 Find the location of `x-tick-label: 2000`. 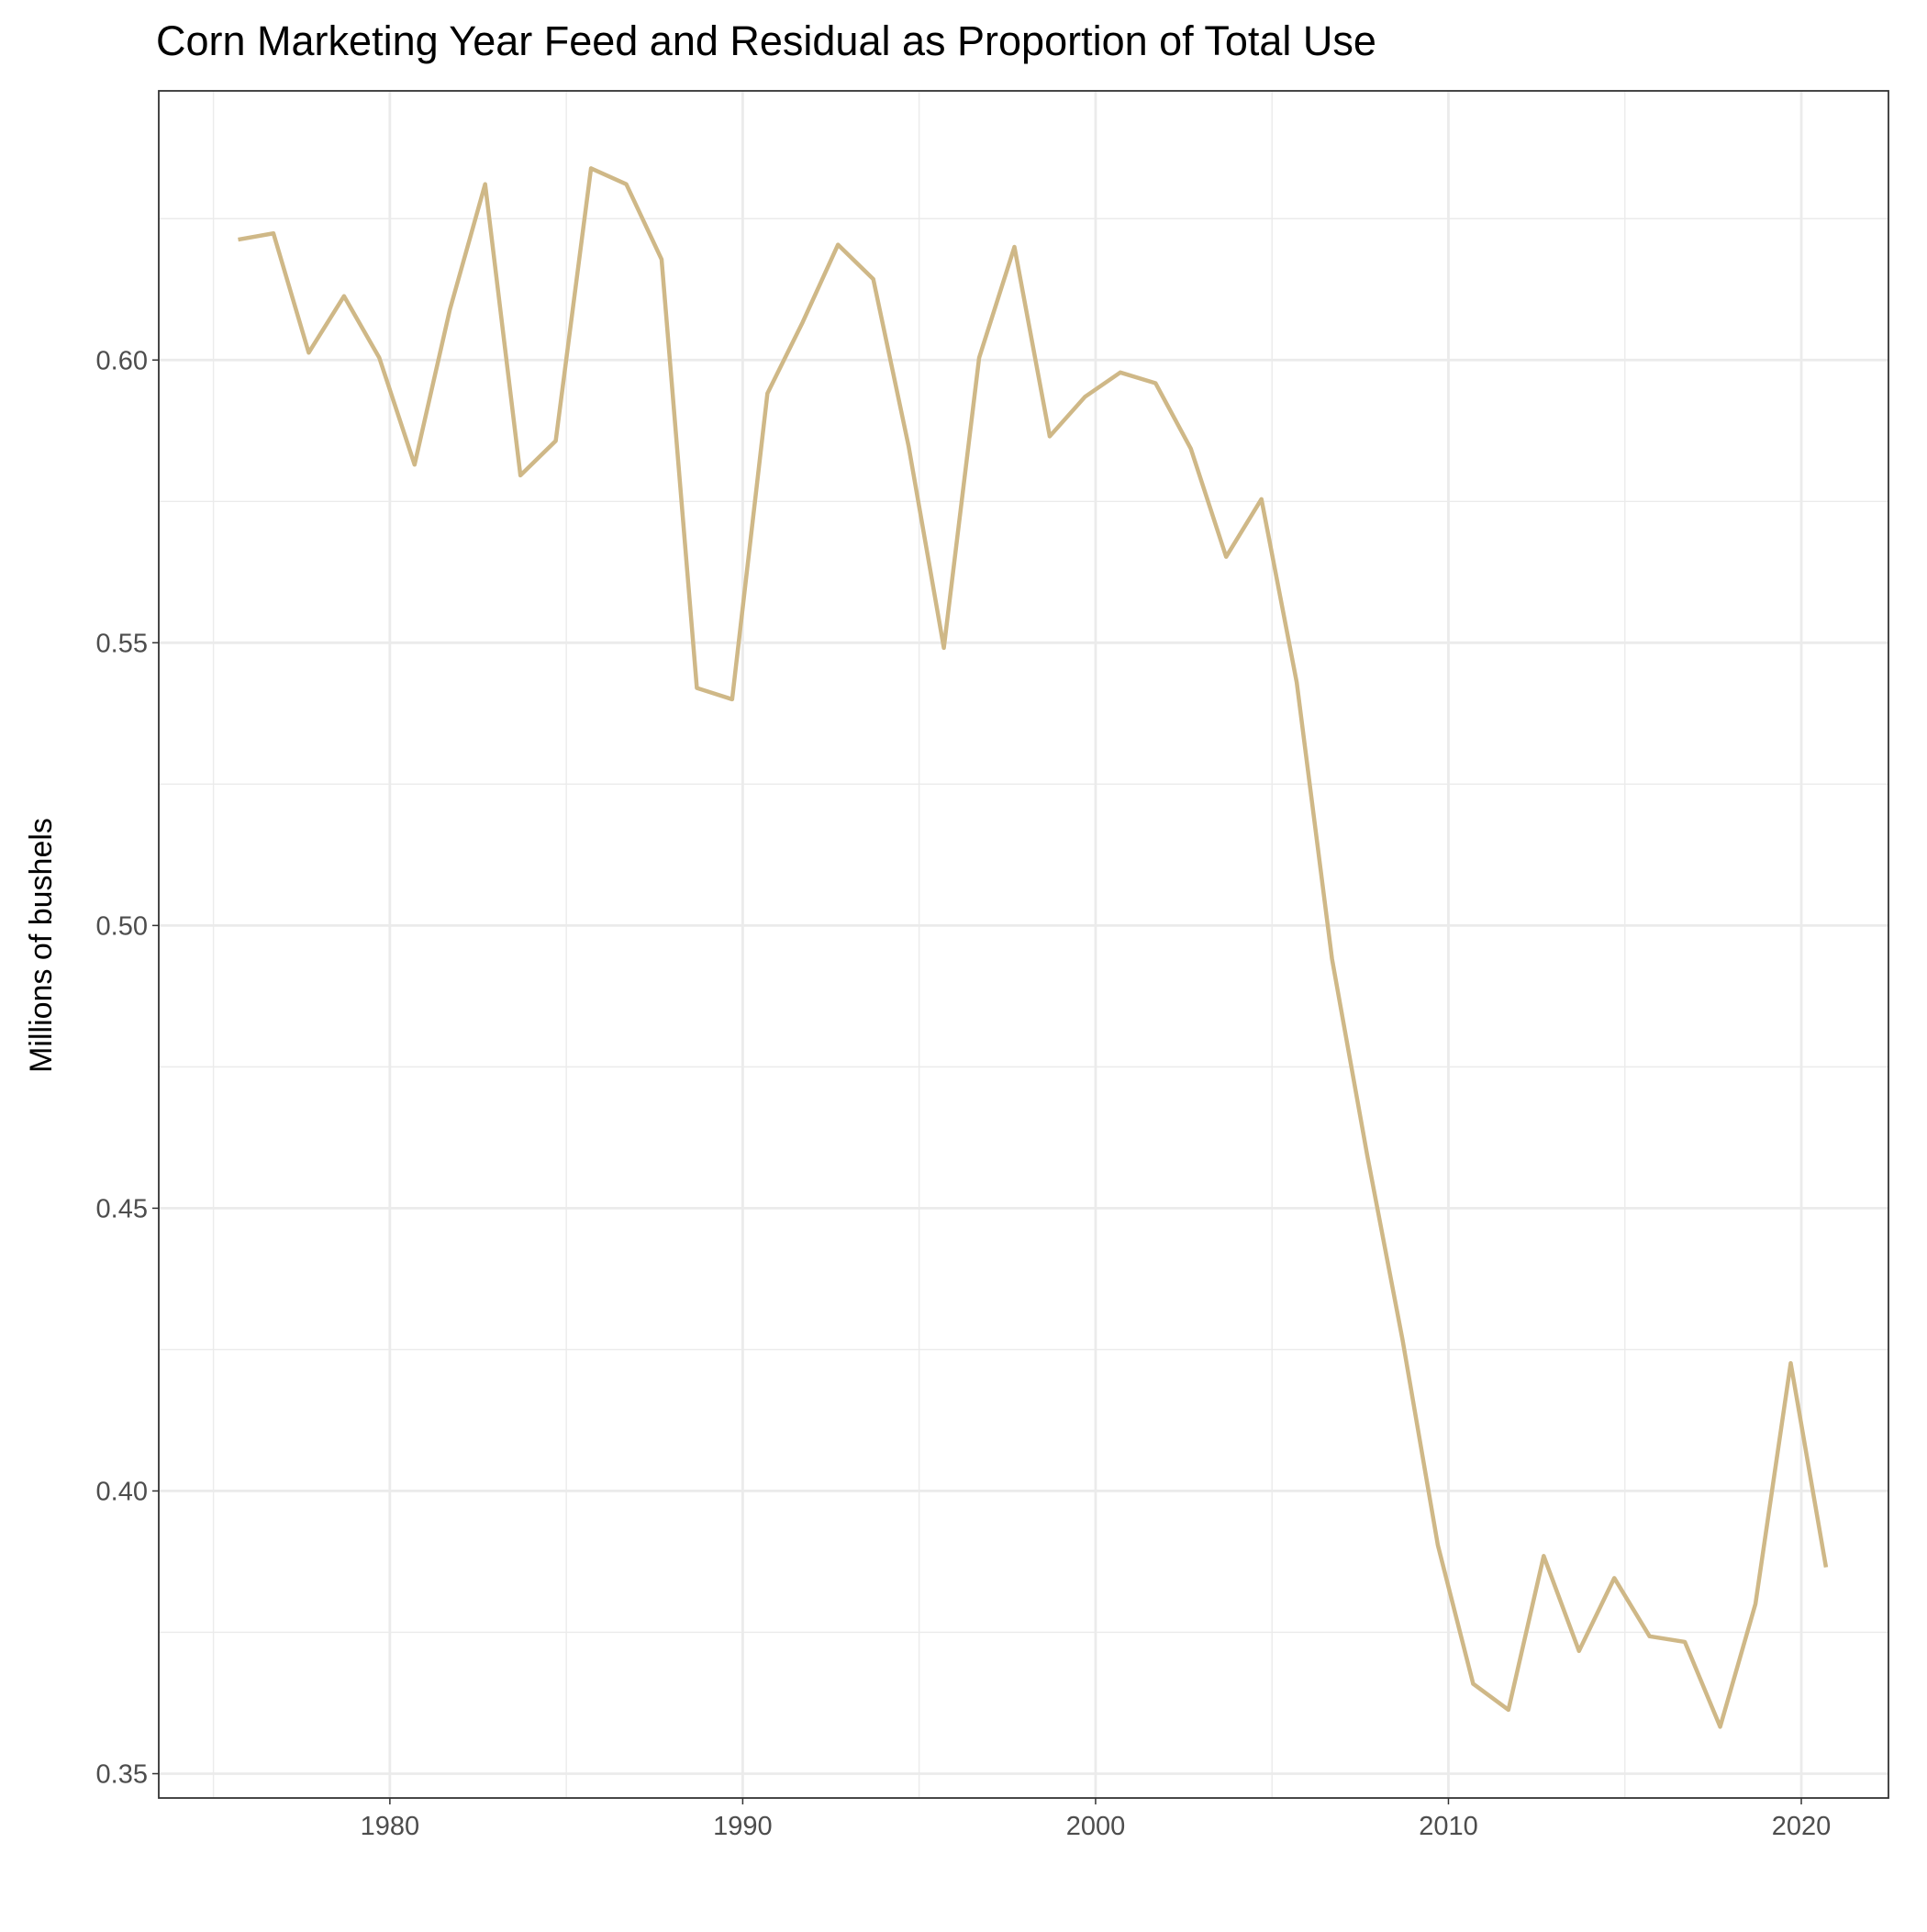

x-tick-label: 2000 is located at coordinates (1096, 1826).